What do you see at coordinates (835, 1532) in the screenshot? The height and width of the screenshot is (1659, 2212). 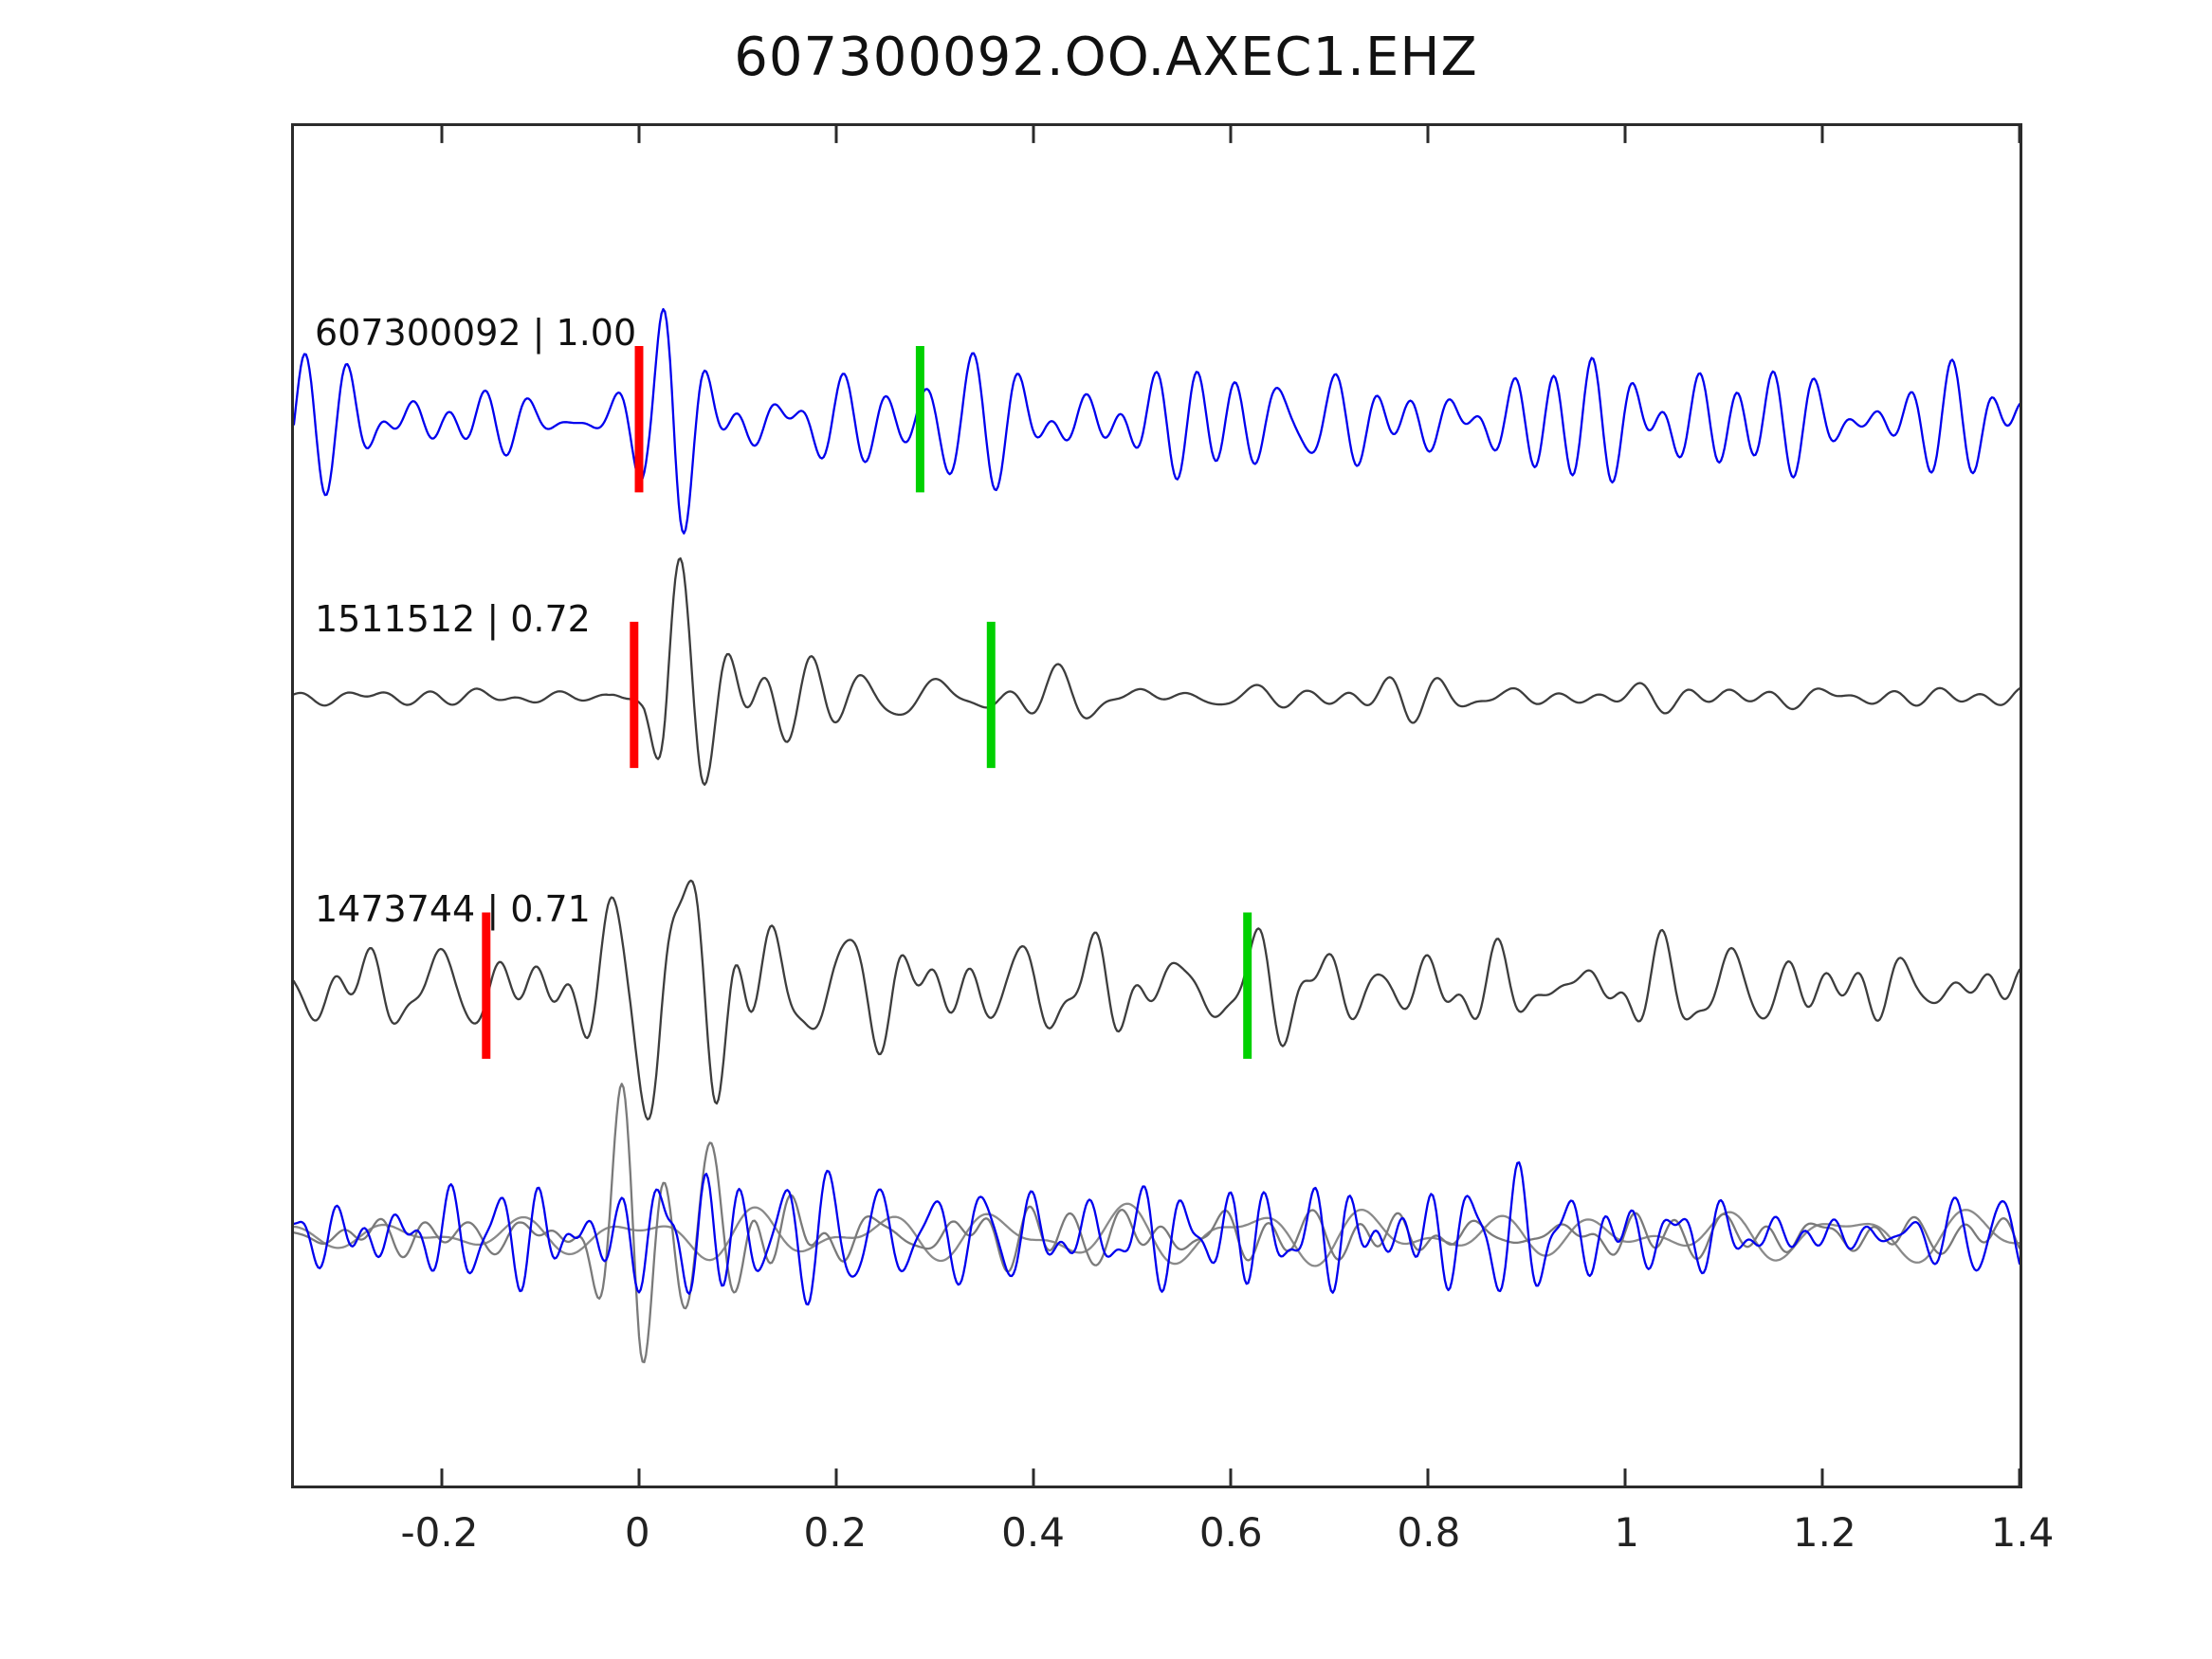 I see `x-tick-label: 0.2` at bounding box center [835, 1532].